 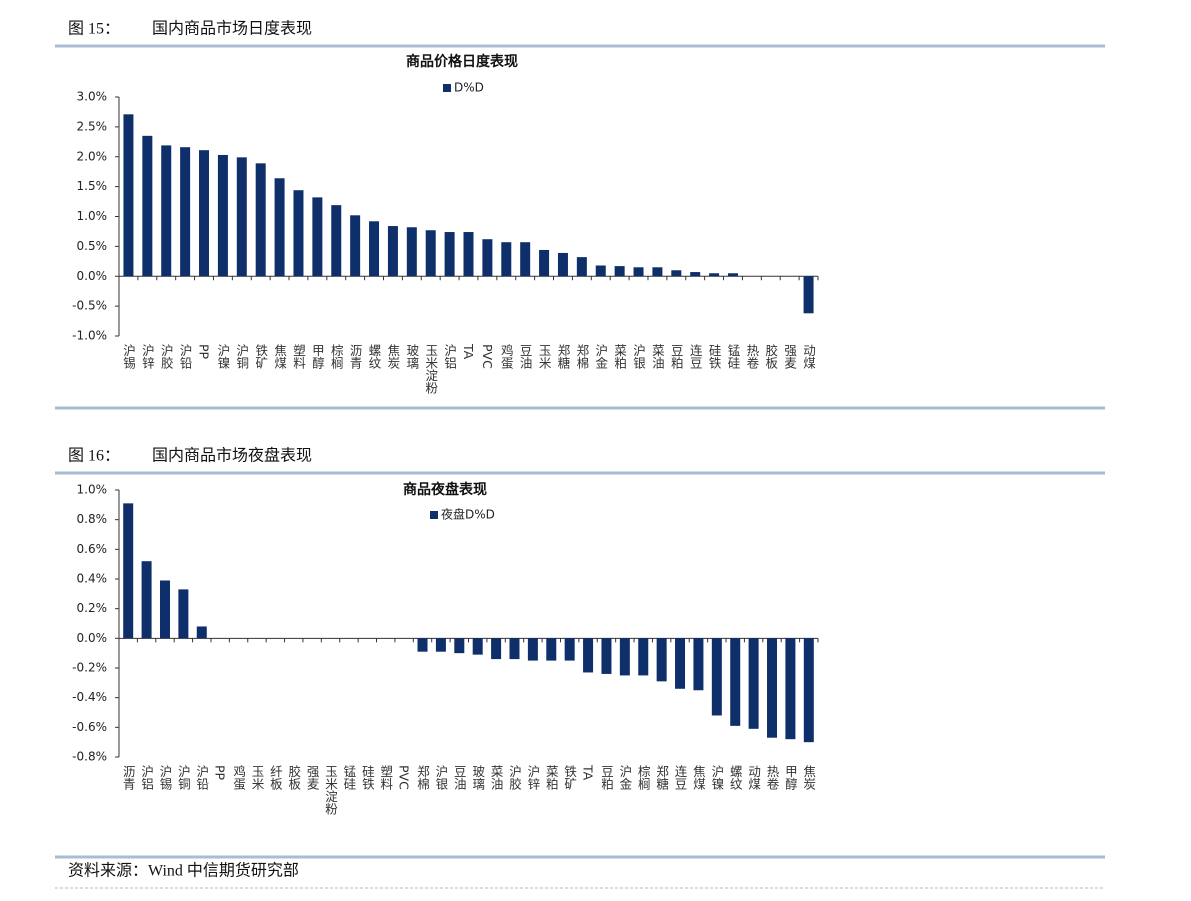 I want to click on x-tick-label: 菜油, so click(x=657, y=356).